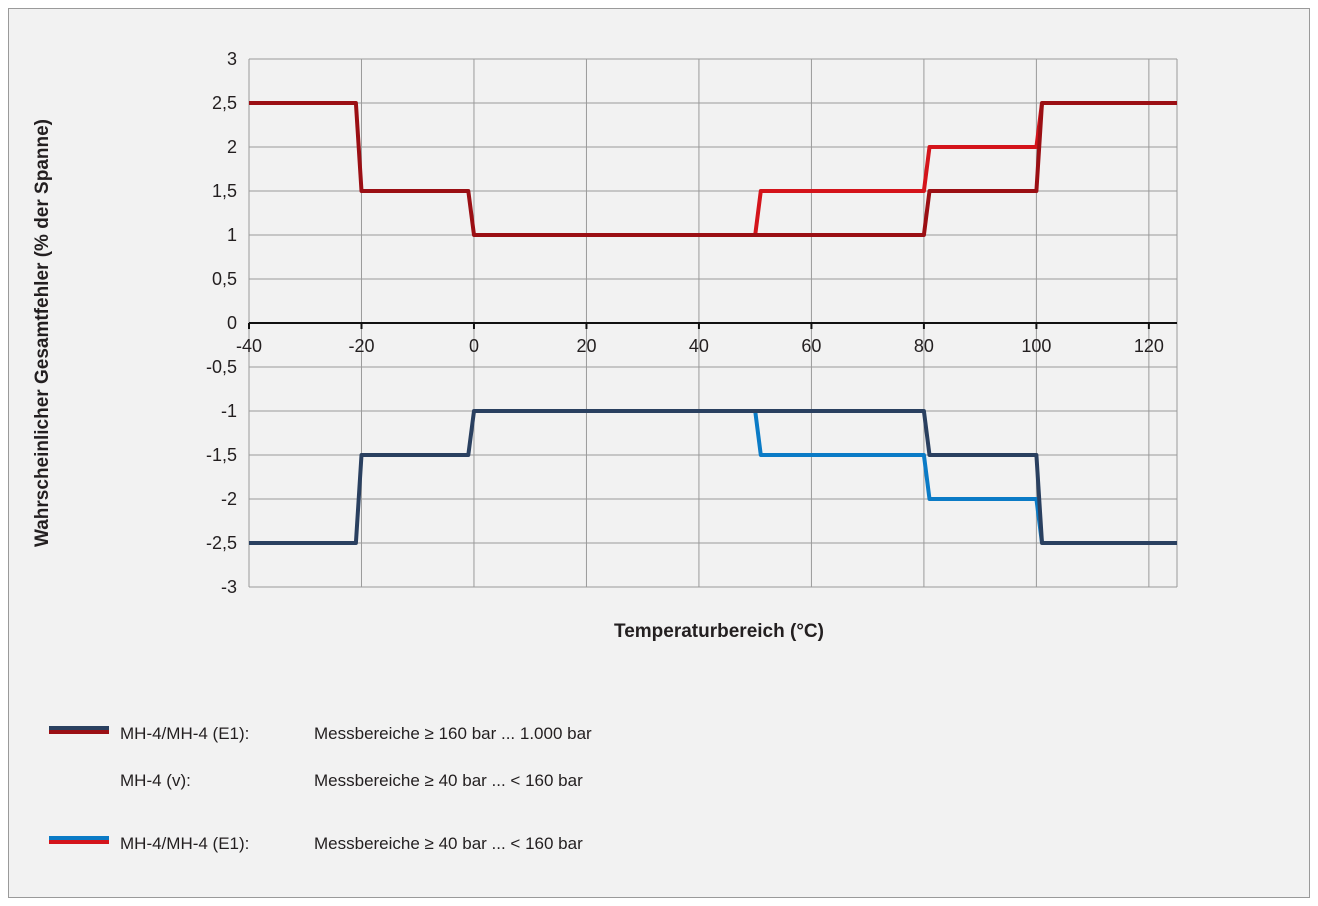 The height and width of the screenshot is (906, 1318). What do you see at coordinates (1036, 346) in the screenshot?
I see `x-tick-label: 100` at bounding box center [1036, 346].